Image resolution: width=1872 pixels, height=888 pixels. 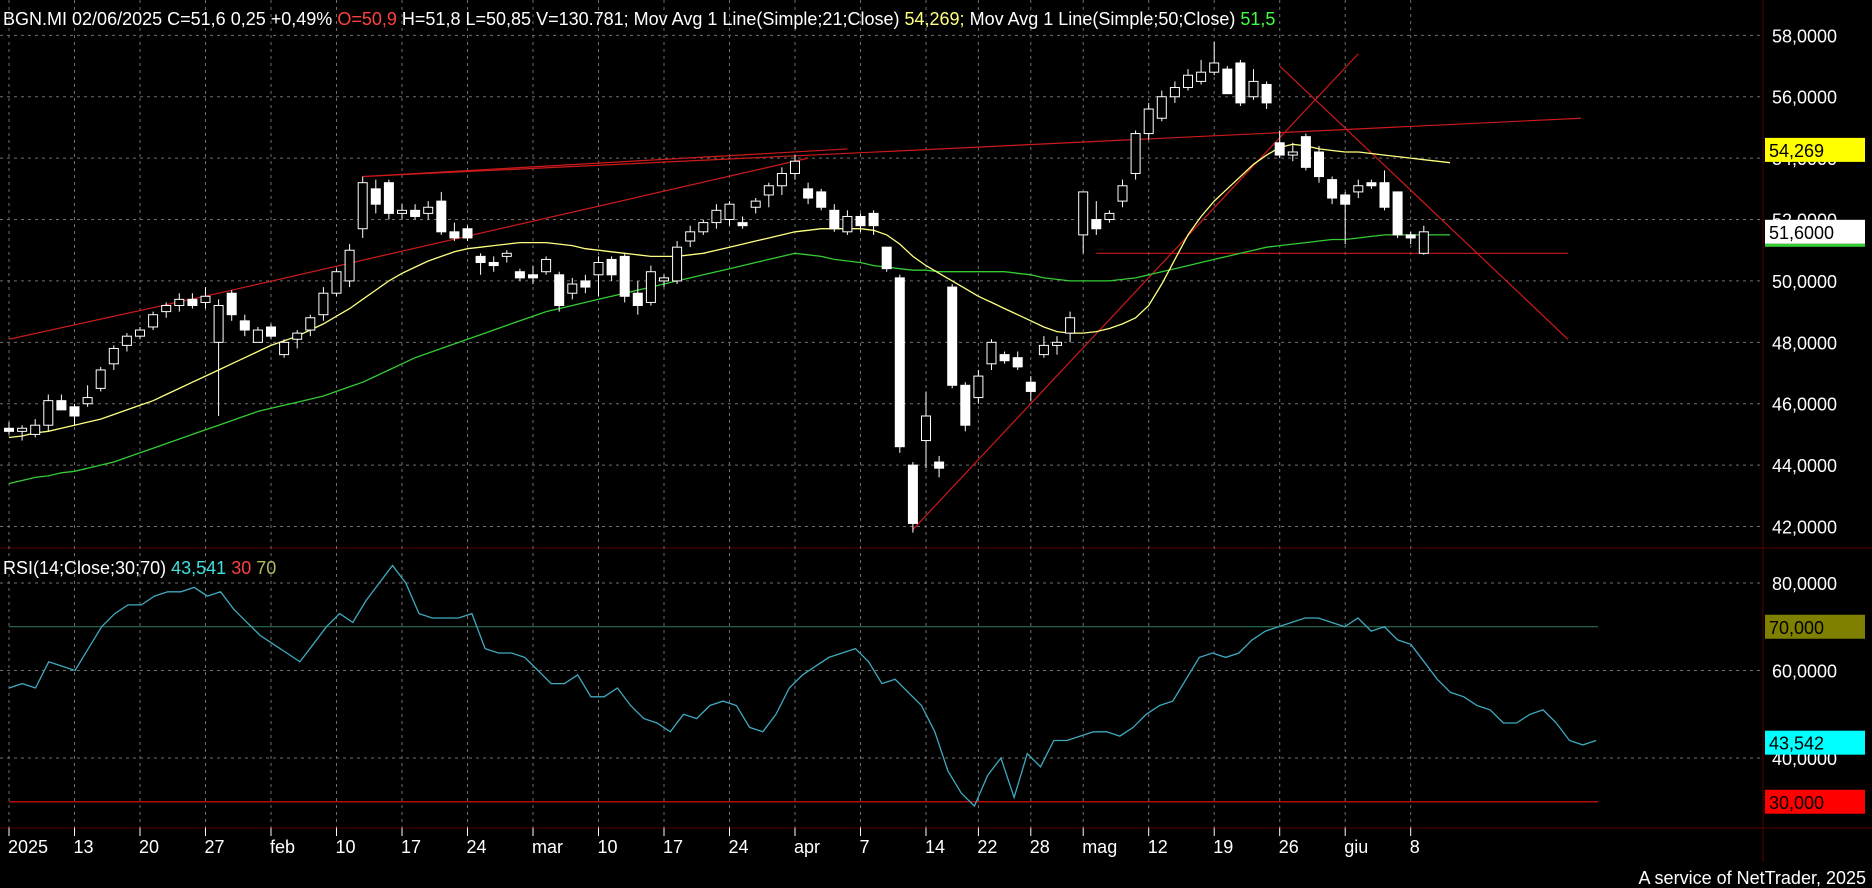 I want to click on time-tick-label: 7, so click(x=865, y=847).